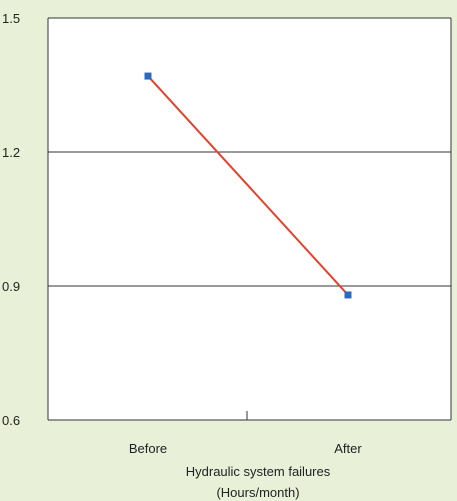  Describe the element at coordinates (11, 420) in the screenshot. I see `y-tick-label-0: 0.6` at that location.